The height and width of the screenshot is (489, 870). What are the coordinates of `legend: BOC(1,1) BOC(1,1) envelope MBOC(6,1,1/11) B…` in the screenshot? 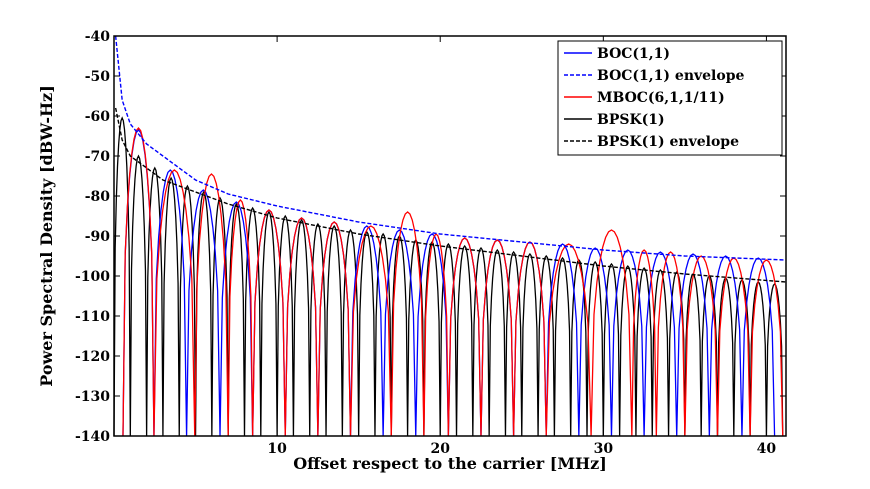 It's located at (670, 98).